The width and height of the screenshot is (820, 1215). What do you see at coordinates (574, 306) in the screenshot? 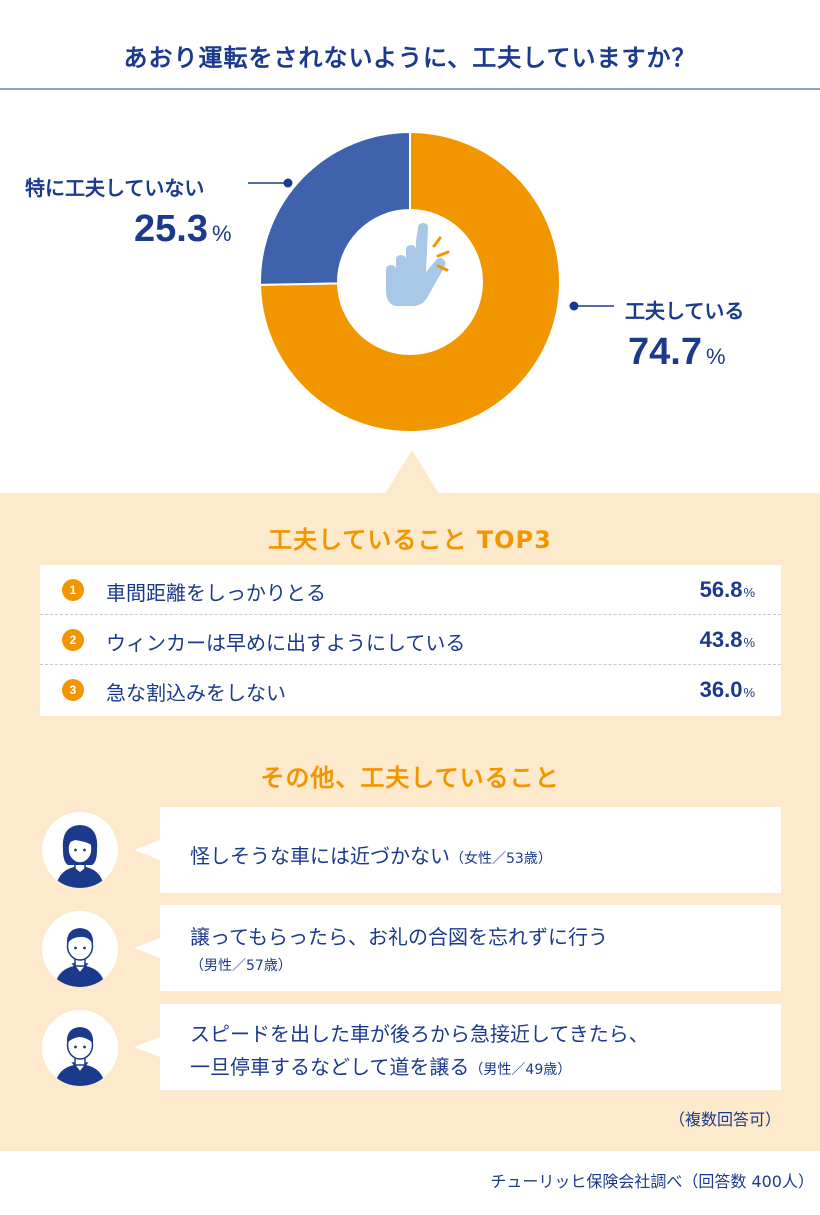
I see `leader-dot-yes` at bounding box center [574, 306].